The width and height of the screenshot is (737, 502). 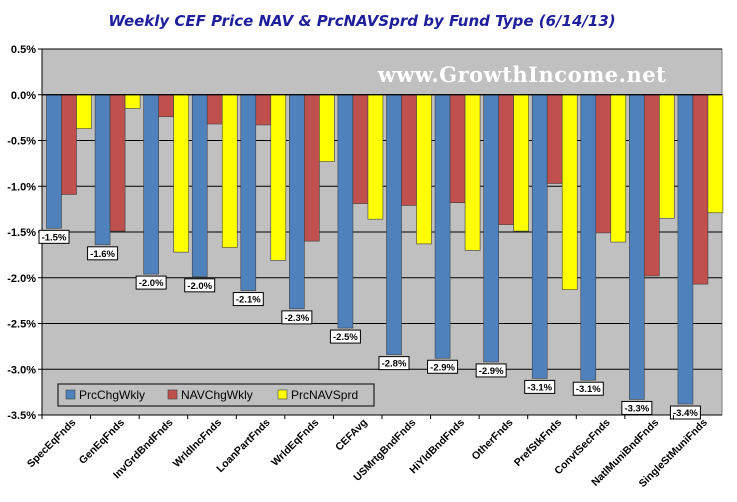 I want to click on data-label: -2.5%, so click(x=345, y=337).